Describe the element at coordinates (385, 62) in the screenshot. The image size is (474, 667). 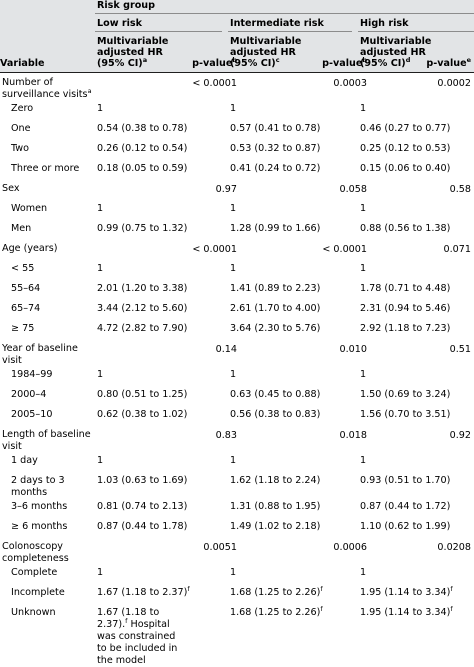
I see `hr-header-line: (95% CI)d` at that location.